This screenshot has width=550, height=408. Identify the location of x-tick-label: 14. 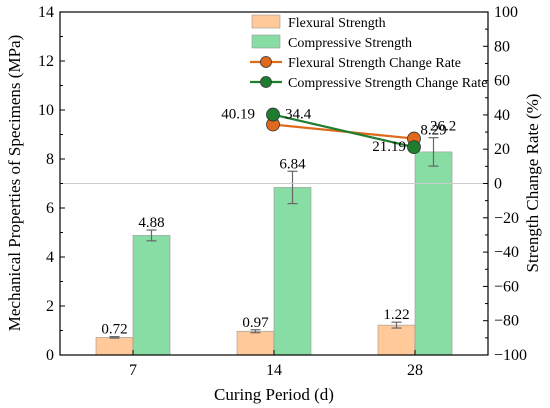
(274, 370).